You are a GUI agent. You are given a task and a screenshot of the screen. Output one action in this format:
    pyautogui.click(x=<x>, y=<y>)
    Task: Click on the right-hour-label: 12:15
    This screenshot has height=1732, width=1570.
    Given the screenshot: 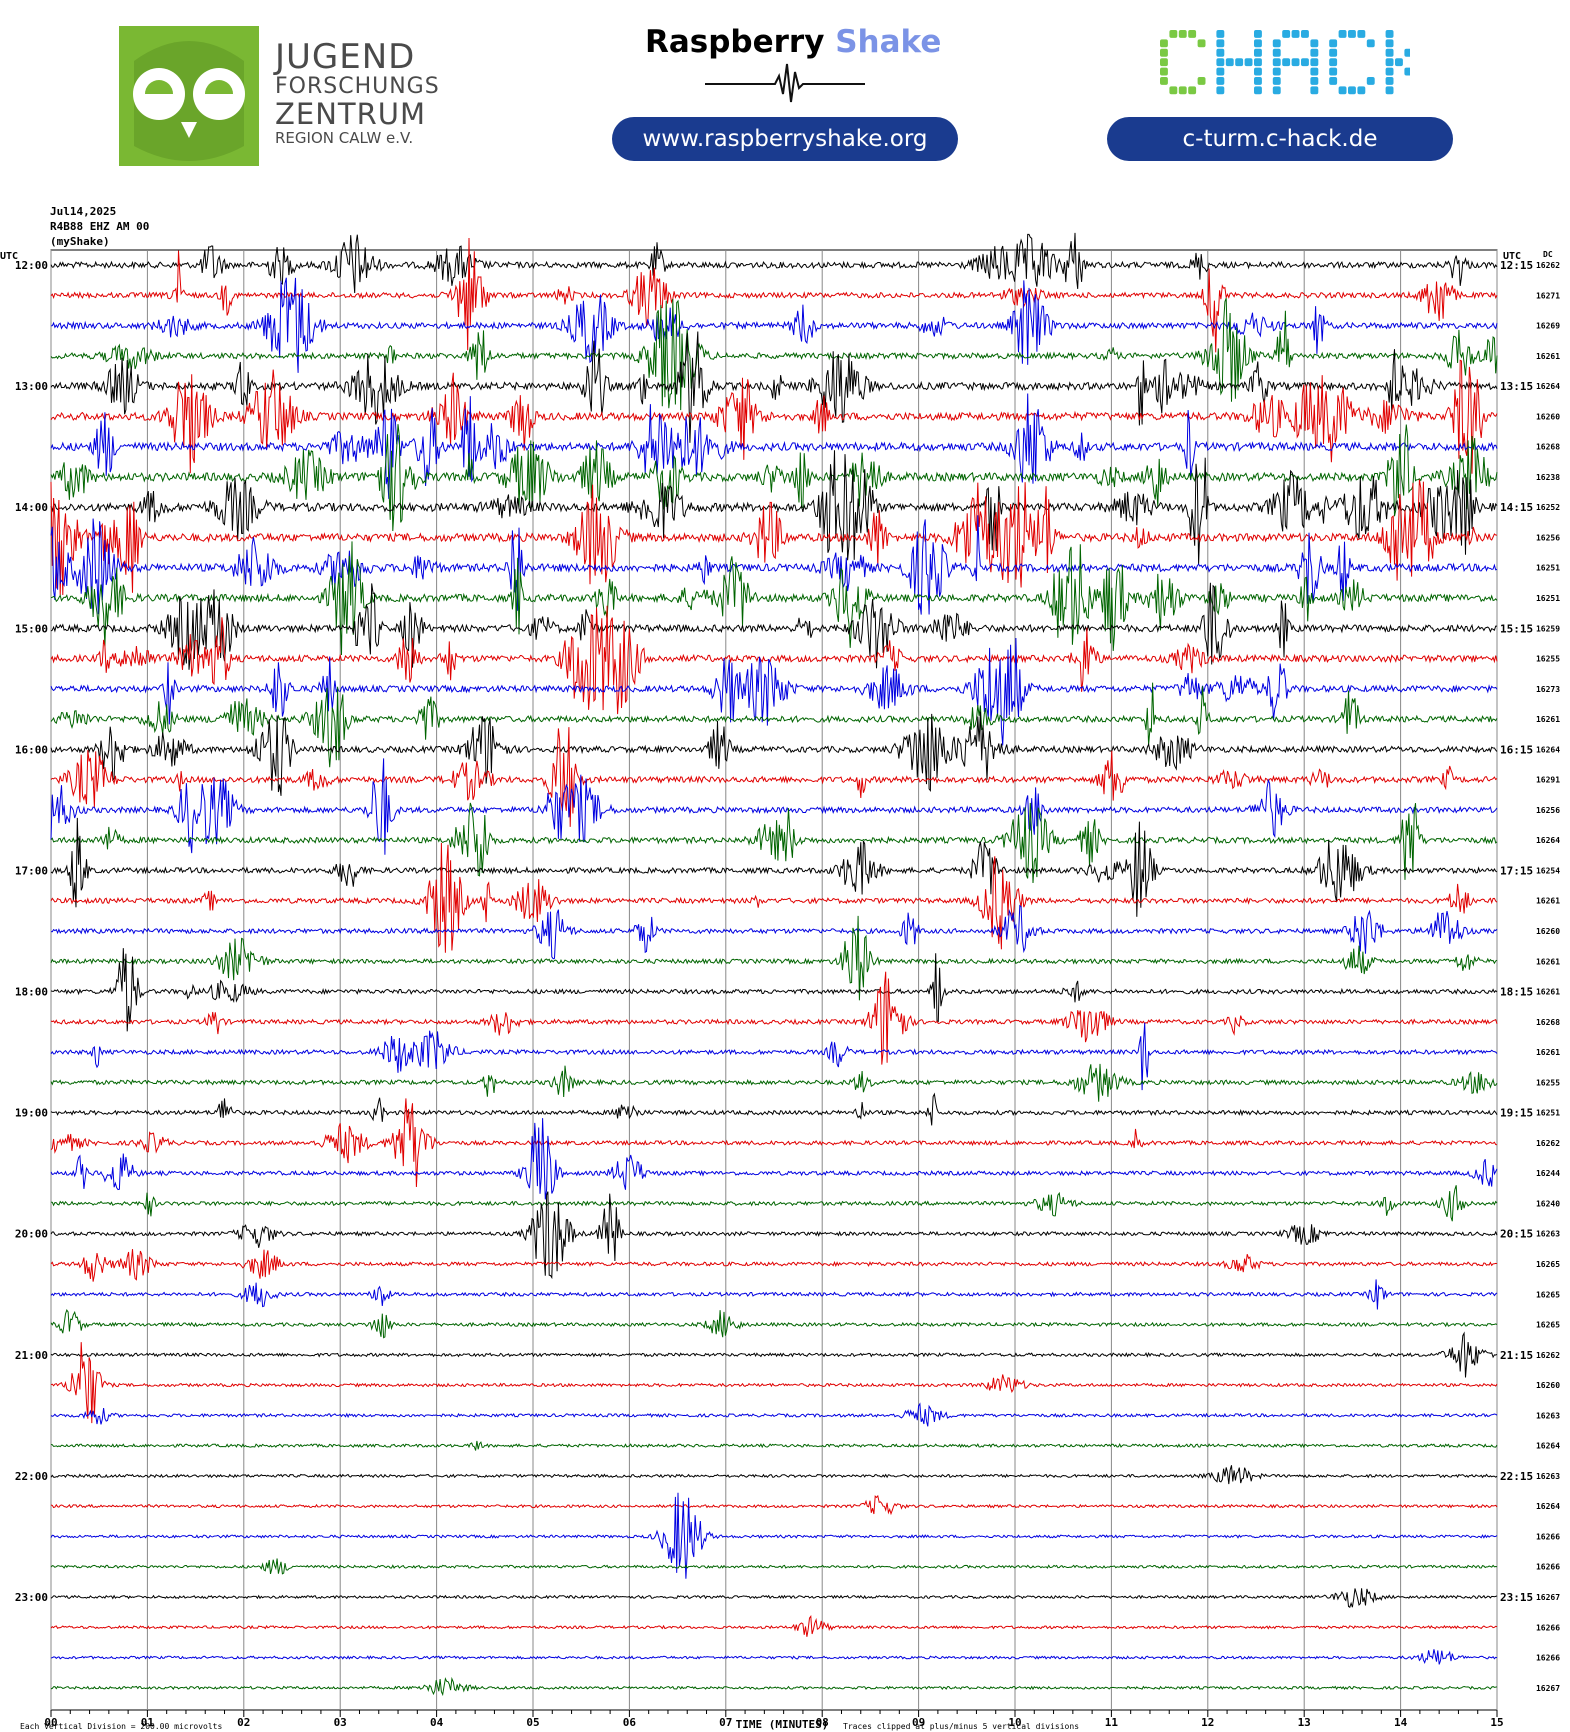 What is the action you would take?
    pyautogui.click(x=1516, y=265)
    